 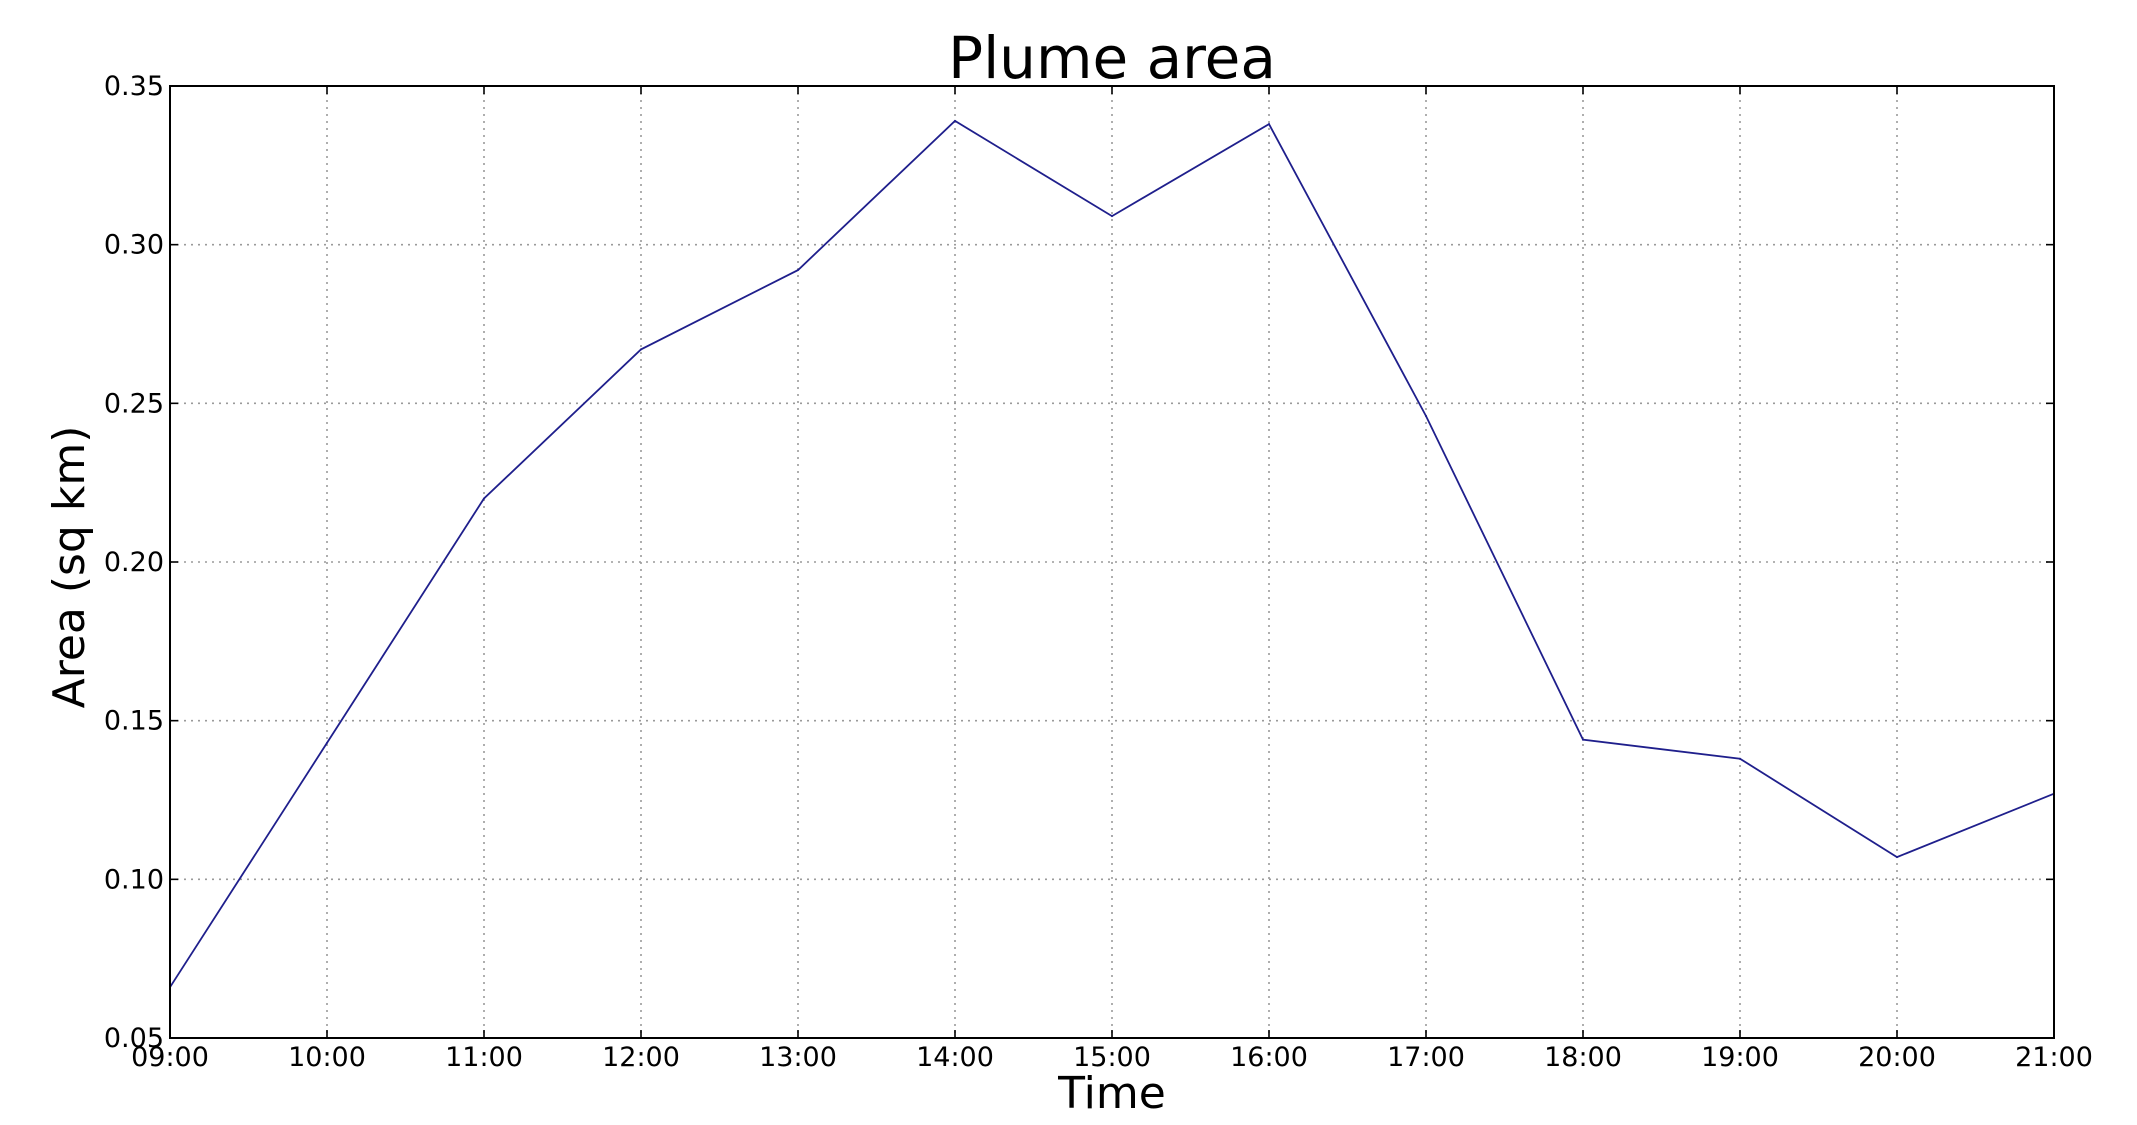 What do you see at coordinates (1111, 1093) in the screenshot?
I see `x-axis-title: Time` at bounding box center [1111, 1093].